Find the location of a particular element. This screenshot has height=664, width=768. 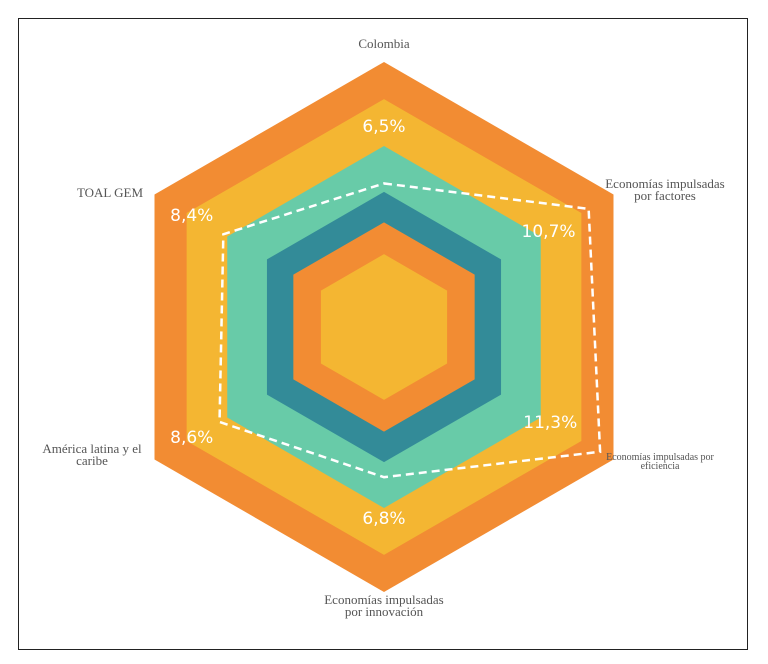

axis-label: Economías impulsadas por innovación is located at coordinates (384, 605).